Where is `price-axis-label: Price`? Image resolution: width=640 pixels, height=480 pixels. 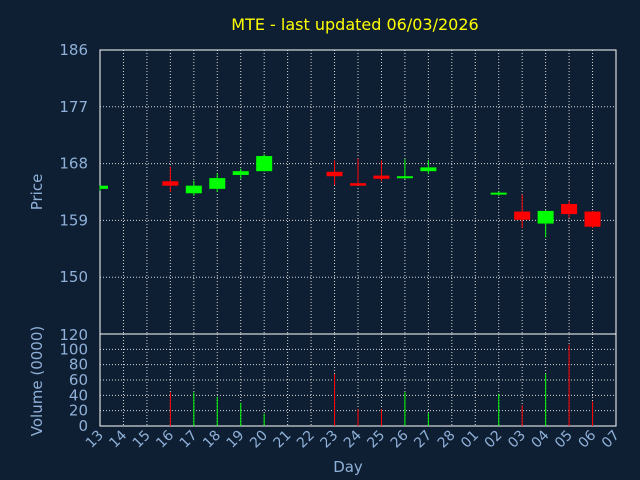
price-axis-label: Price is located at coordinates (37, 192).